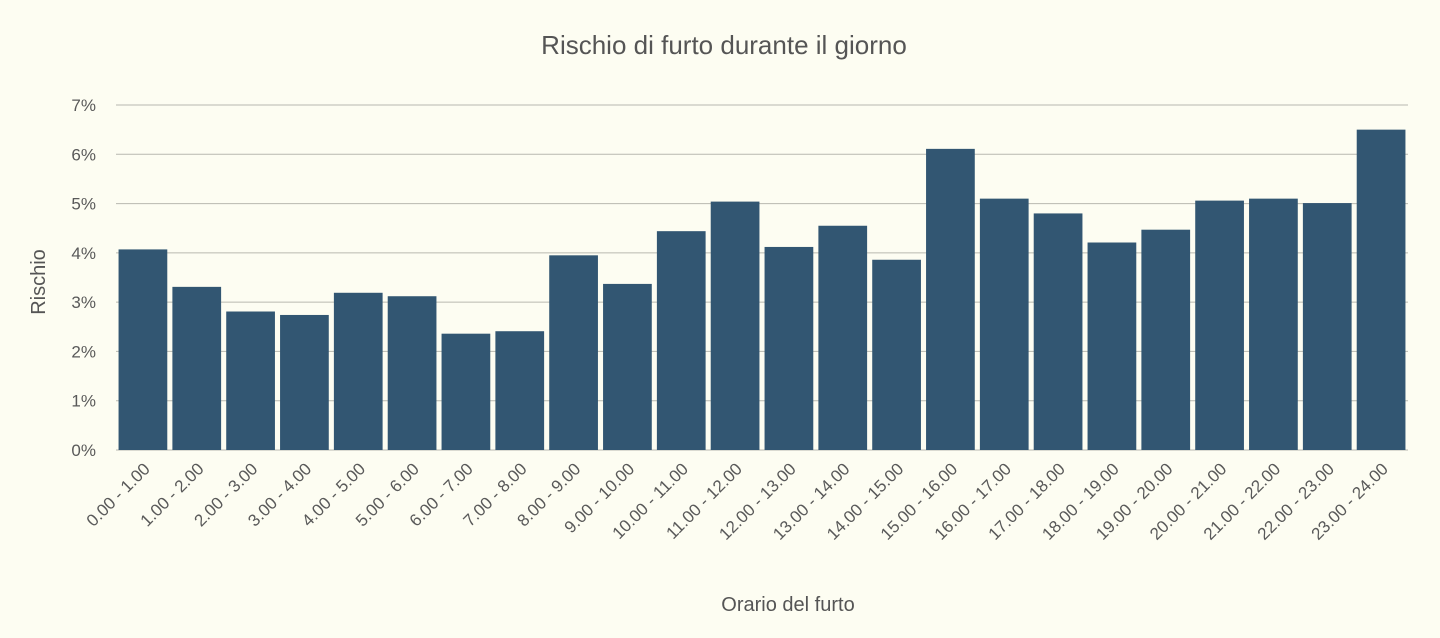 The width and height of the screenshot is (1440, 638). What do you see at coordinates (787, 605) in the screenshot?
I see `x-axis-title: Orario del furto` at bounding box center [787, 605].